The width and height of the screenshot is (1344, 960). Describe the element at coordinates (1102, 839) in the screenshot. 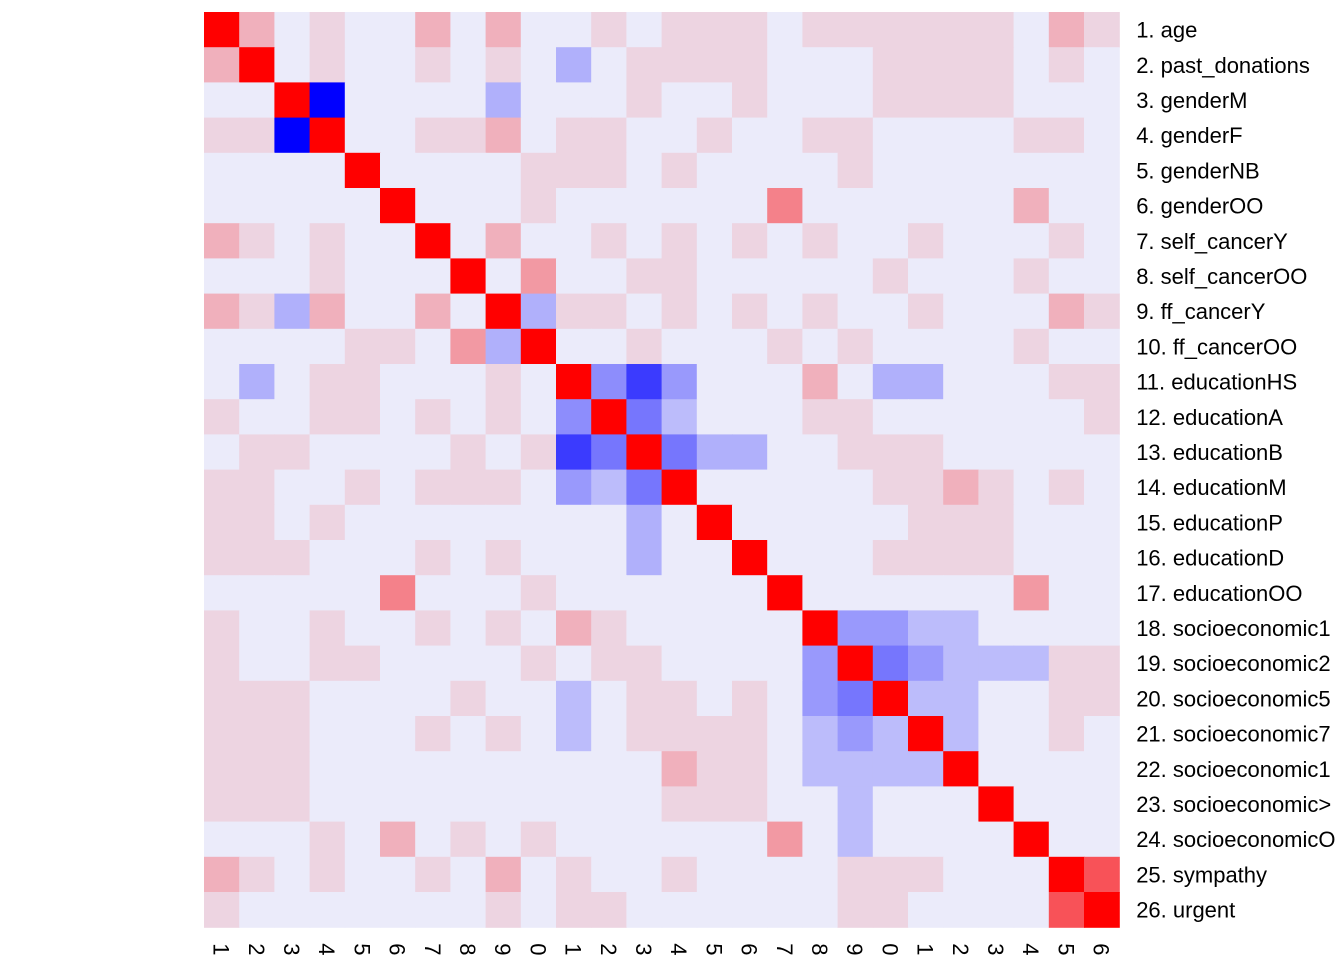

I see `heatmap-cell-r24-c26` at that location.